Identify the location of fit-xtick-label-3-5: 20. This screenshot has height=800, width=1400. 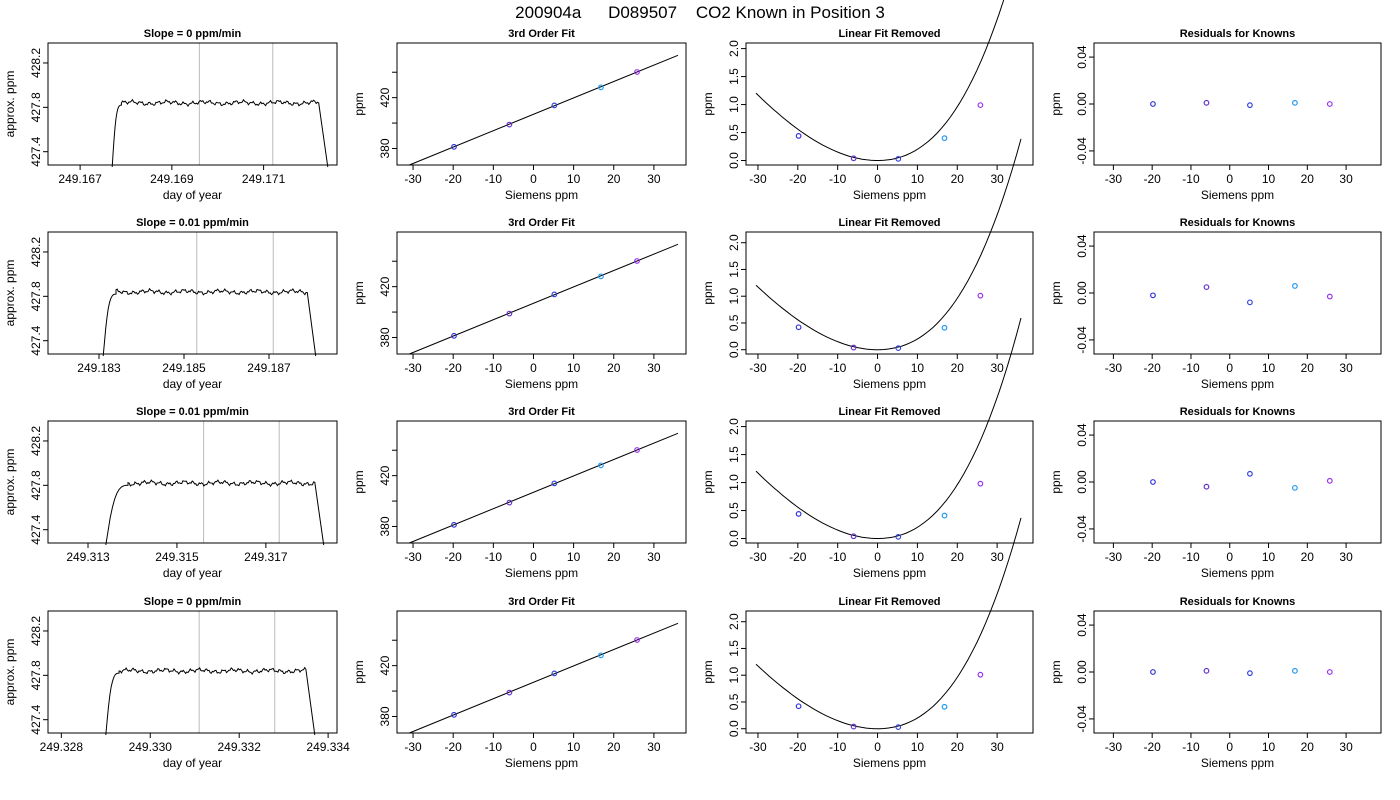
(614, 747).